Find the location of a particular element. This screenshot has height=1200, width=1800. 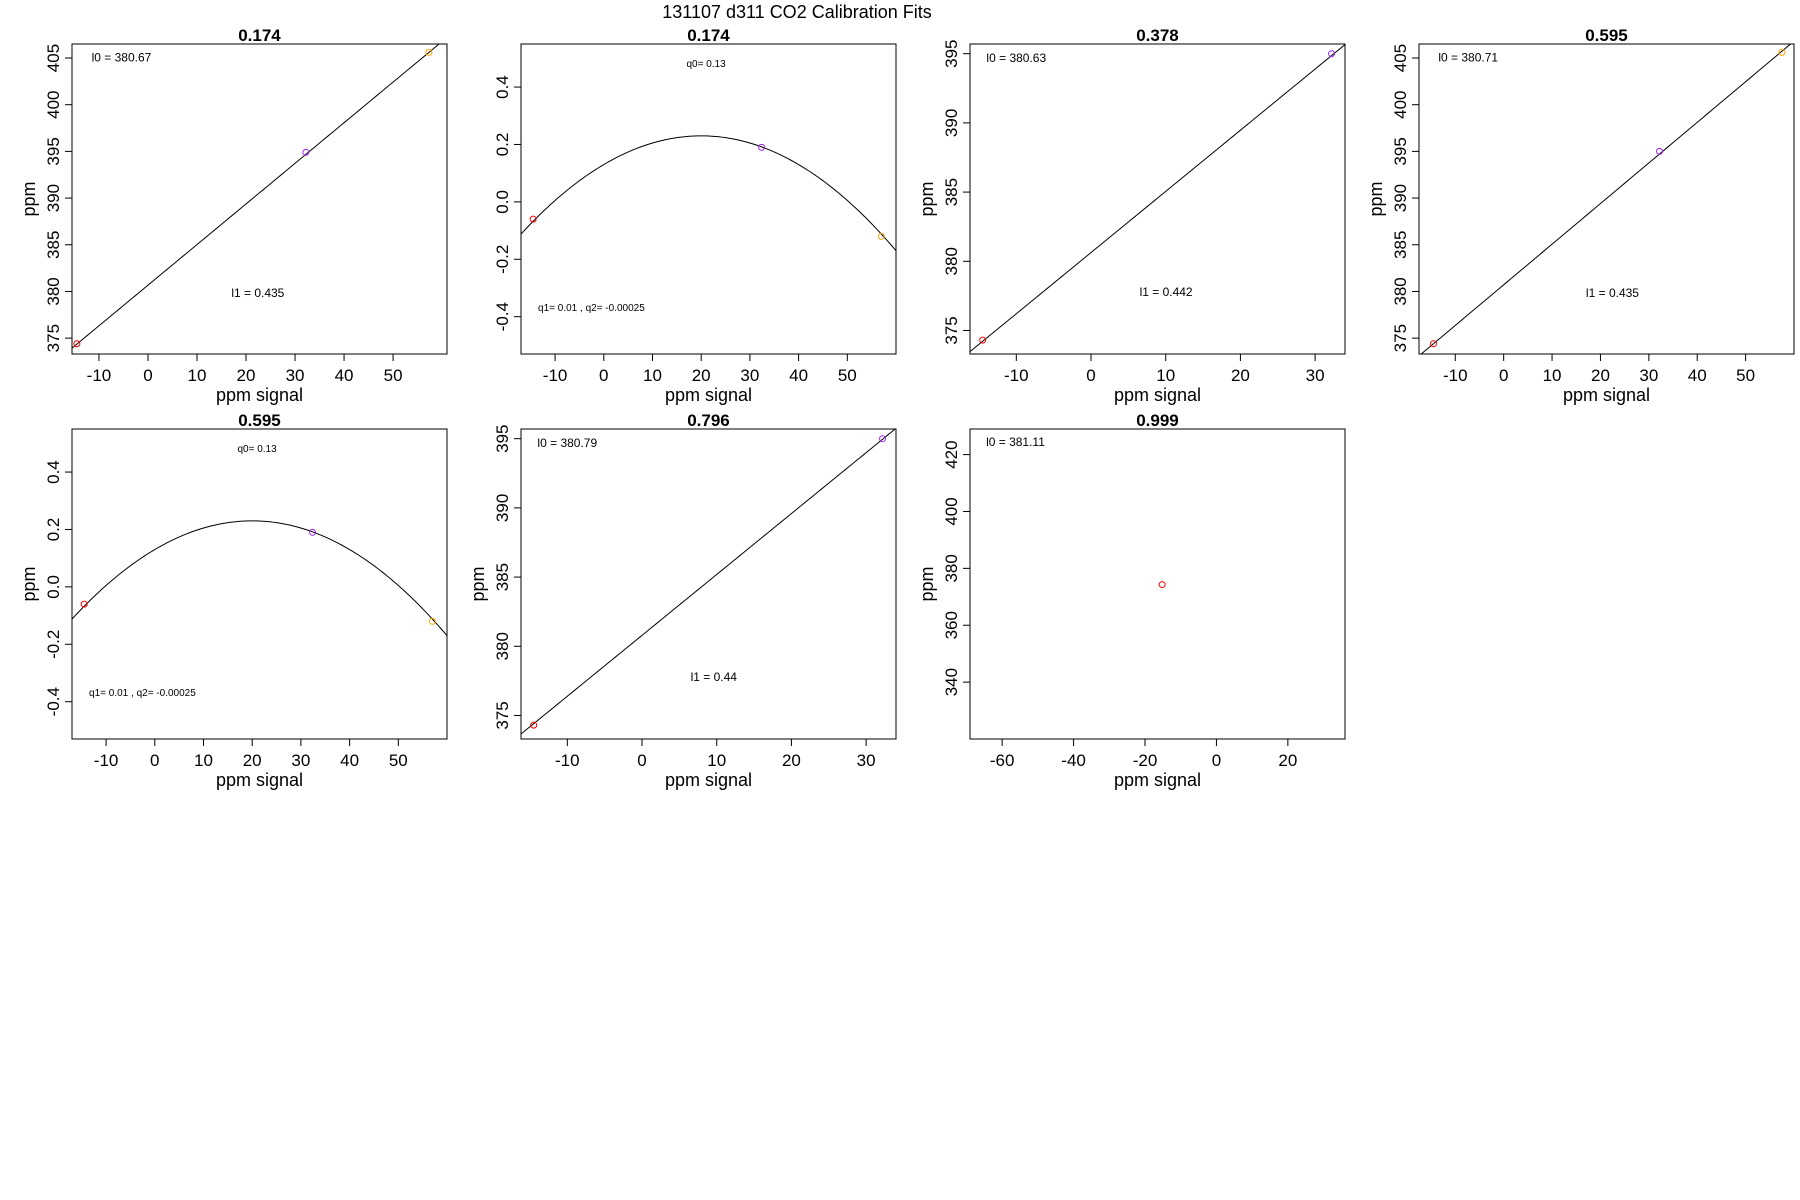

panel-title: 0.174 is located at coordinates (708, 35).